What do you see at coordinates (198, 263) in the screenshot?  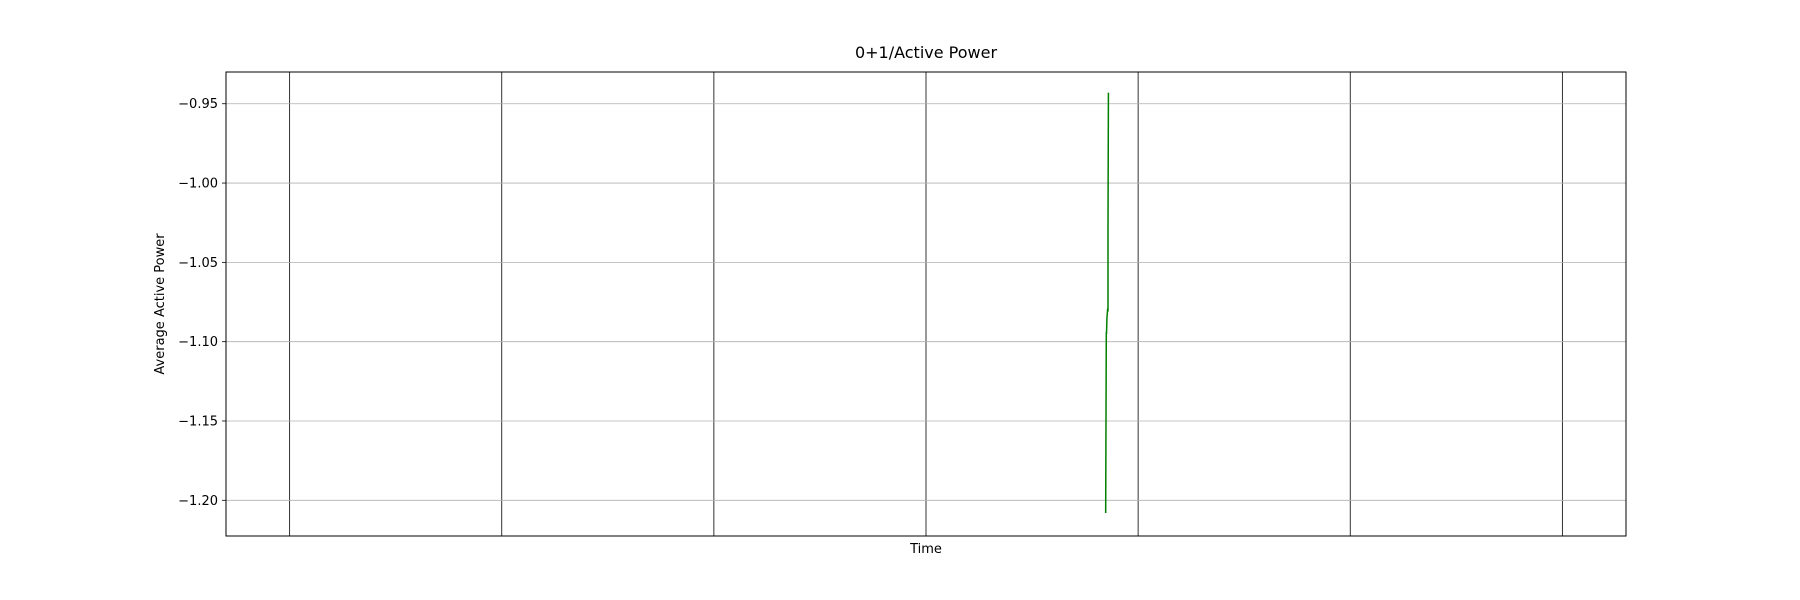 I see `y-tick-label: −1.05` at bounding box center [198, 263].